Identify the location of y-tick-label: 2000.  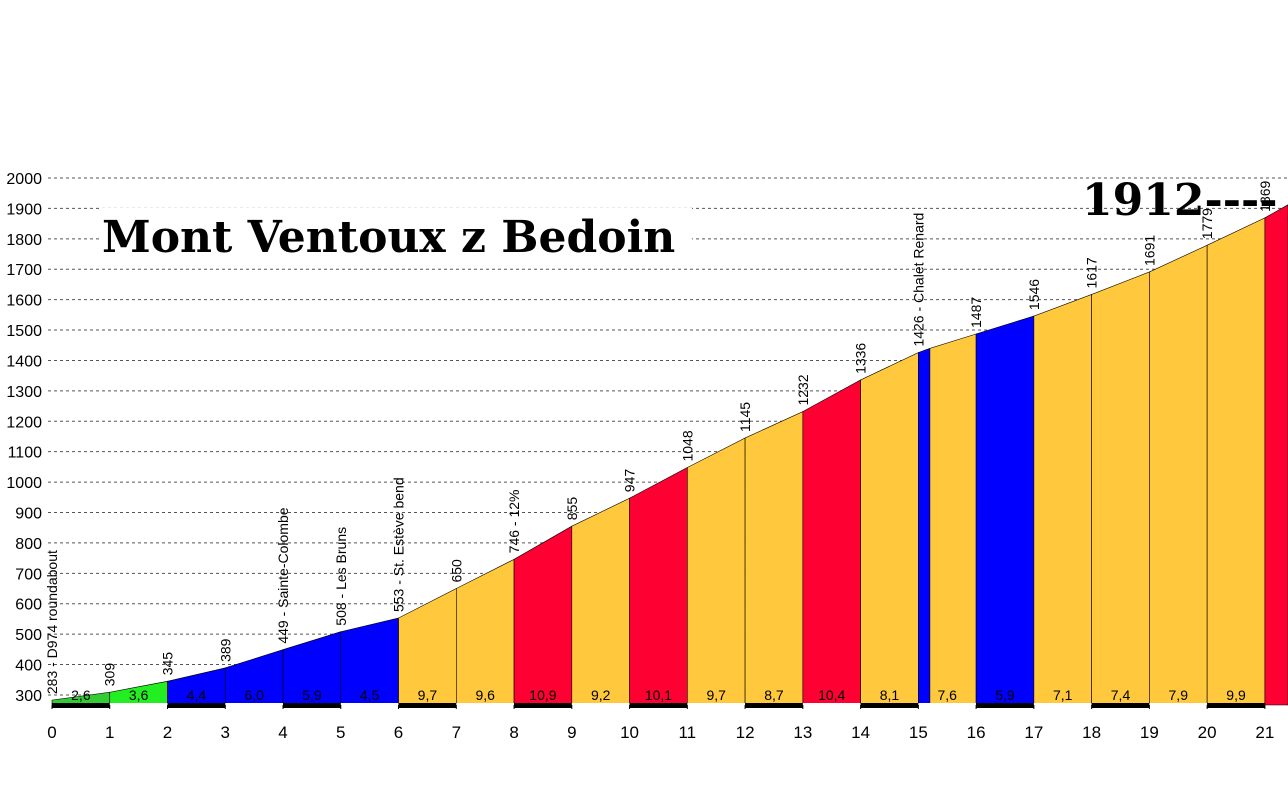
(24, 179).